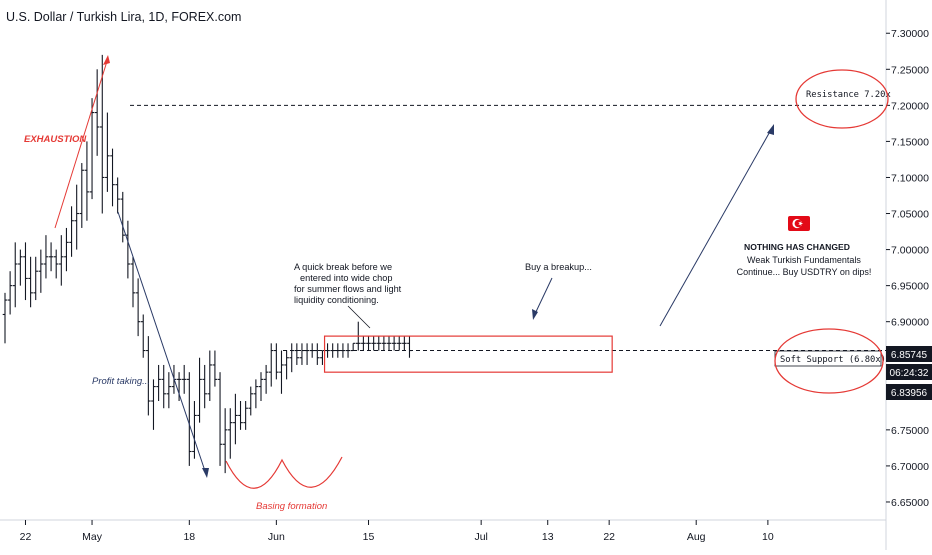  What do you see at coordinates (343, 267) in the screenshot?
I see `quick-break-line-1: A quick break before we` at bounding box center [343, 267].